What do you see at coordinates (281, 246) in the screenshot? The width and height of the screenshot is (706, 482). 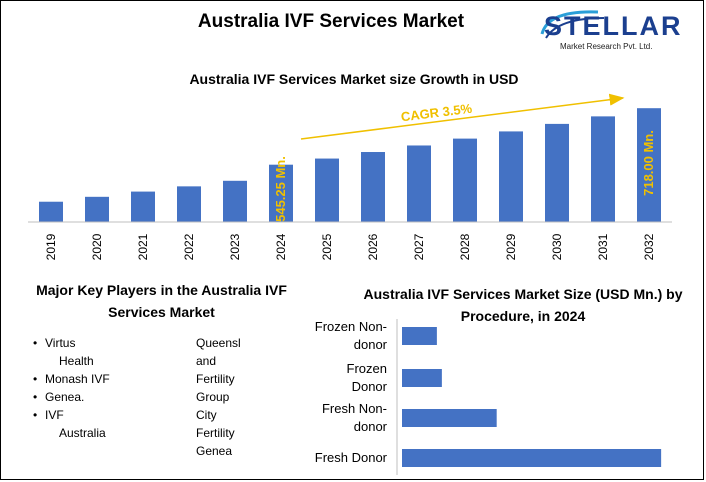 I see `growth-tick-label: 2024` at bounding box center [281, 246].